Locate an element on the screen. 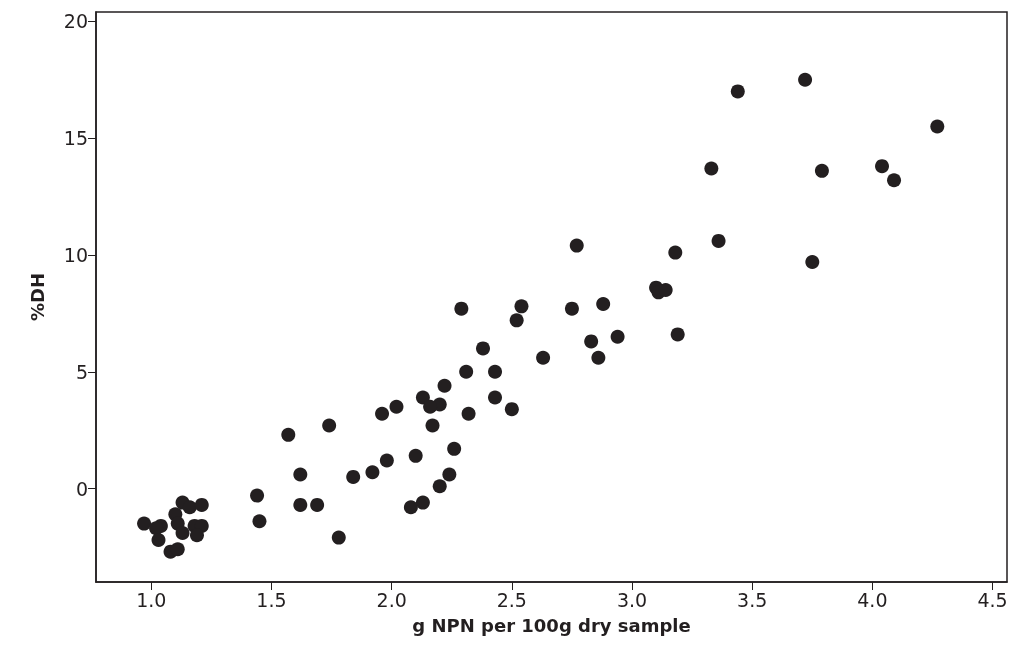 The width and height of the screenshot is (1013, 654). x-tick-label: 4.5 is located at coordinates (992, 599).